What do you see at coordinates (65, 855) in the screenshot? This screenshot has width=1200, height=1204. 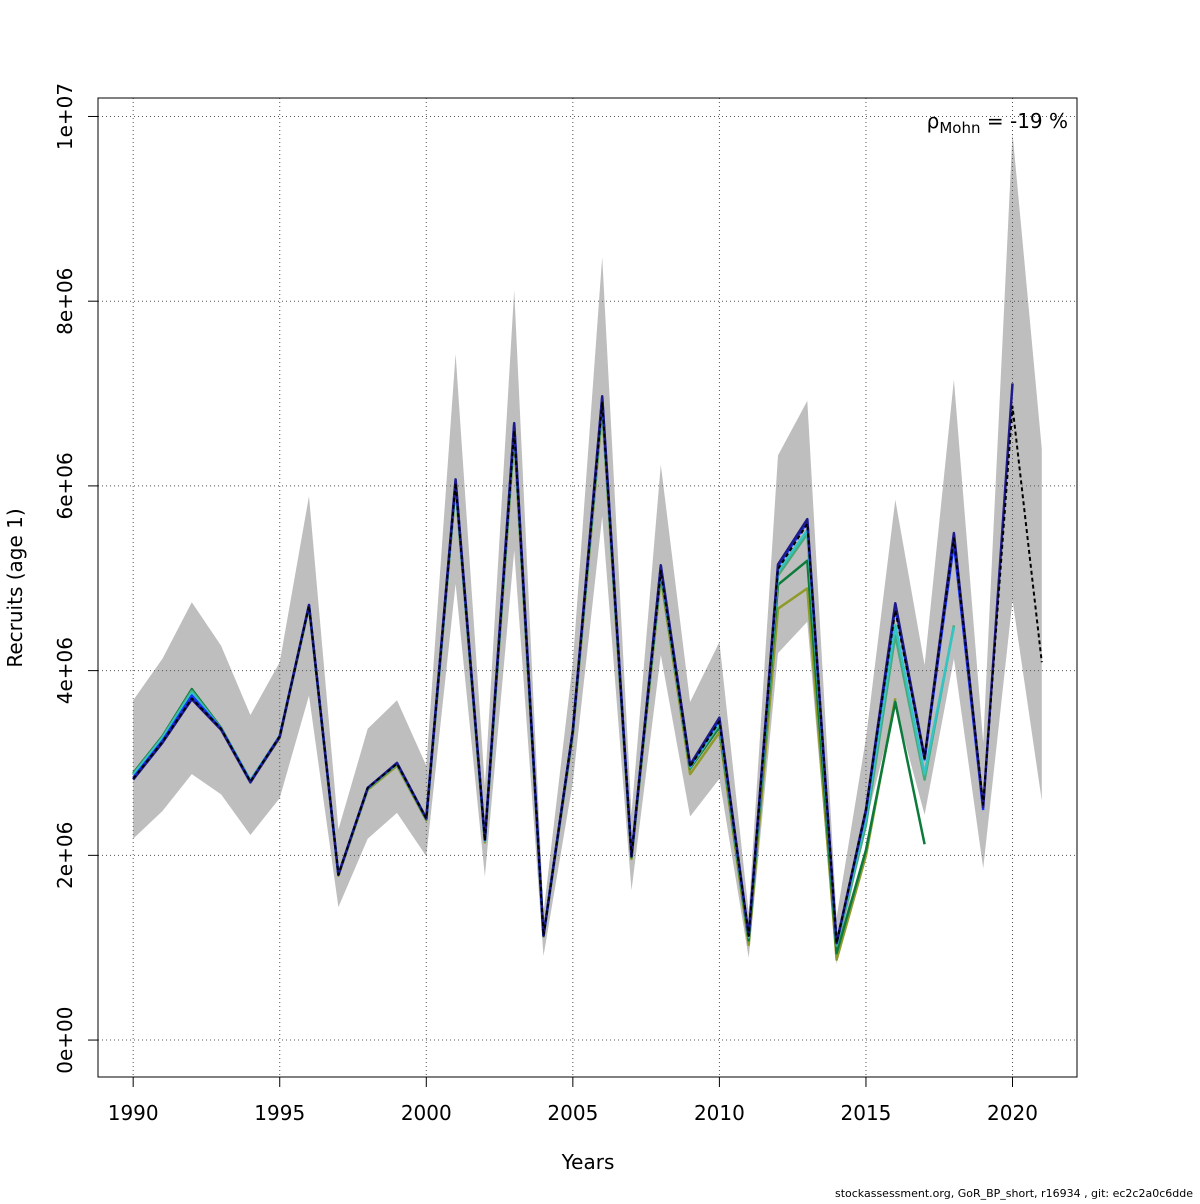 I see `y-tick-label: 2e+06` at bounding box center [65, 855].